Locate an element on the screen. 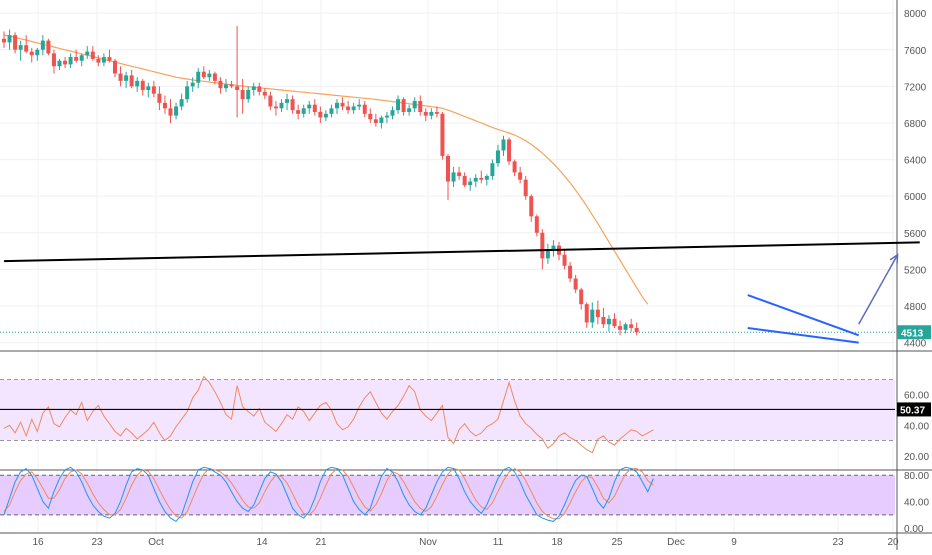 The width and height of the screenshot is (932, 555). time-axis-label: 21 is located at coordinates (321, 542).